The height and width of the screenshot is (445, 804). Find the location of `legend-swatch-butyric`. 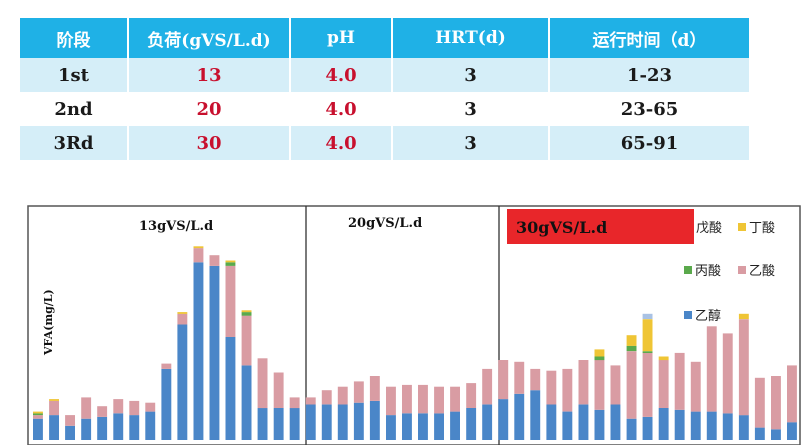

legend-swatch-butyric is located at coordinates (742, 227).